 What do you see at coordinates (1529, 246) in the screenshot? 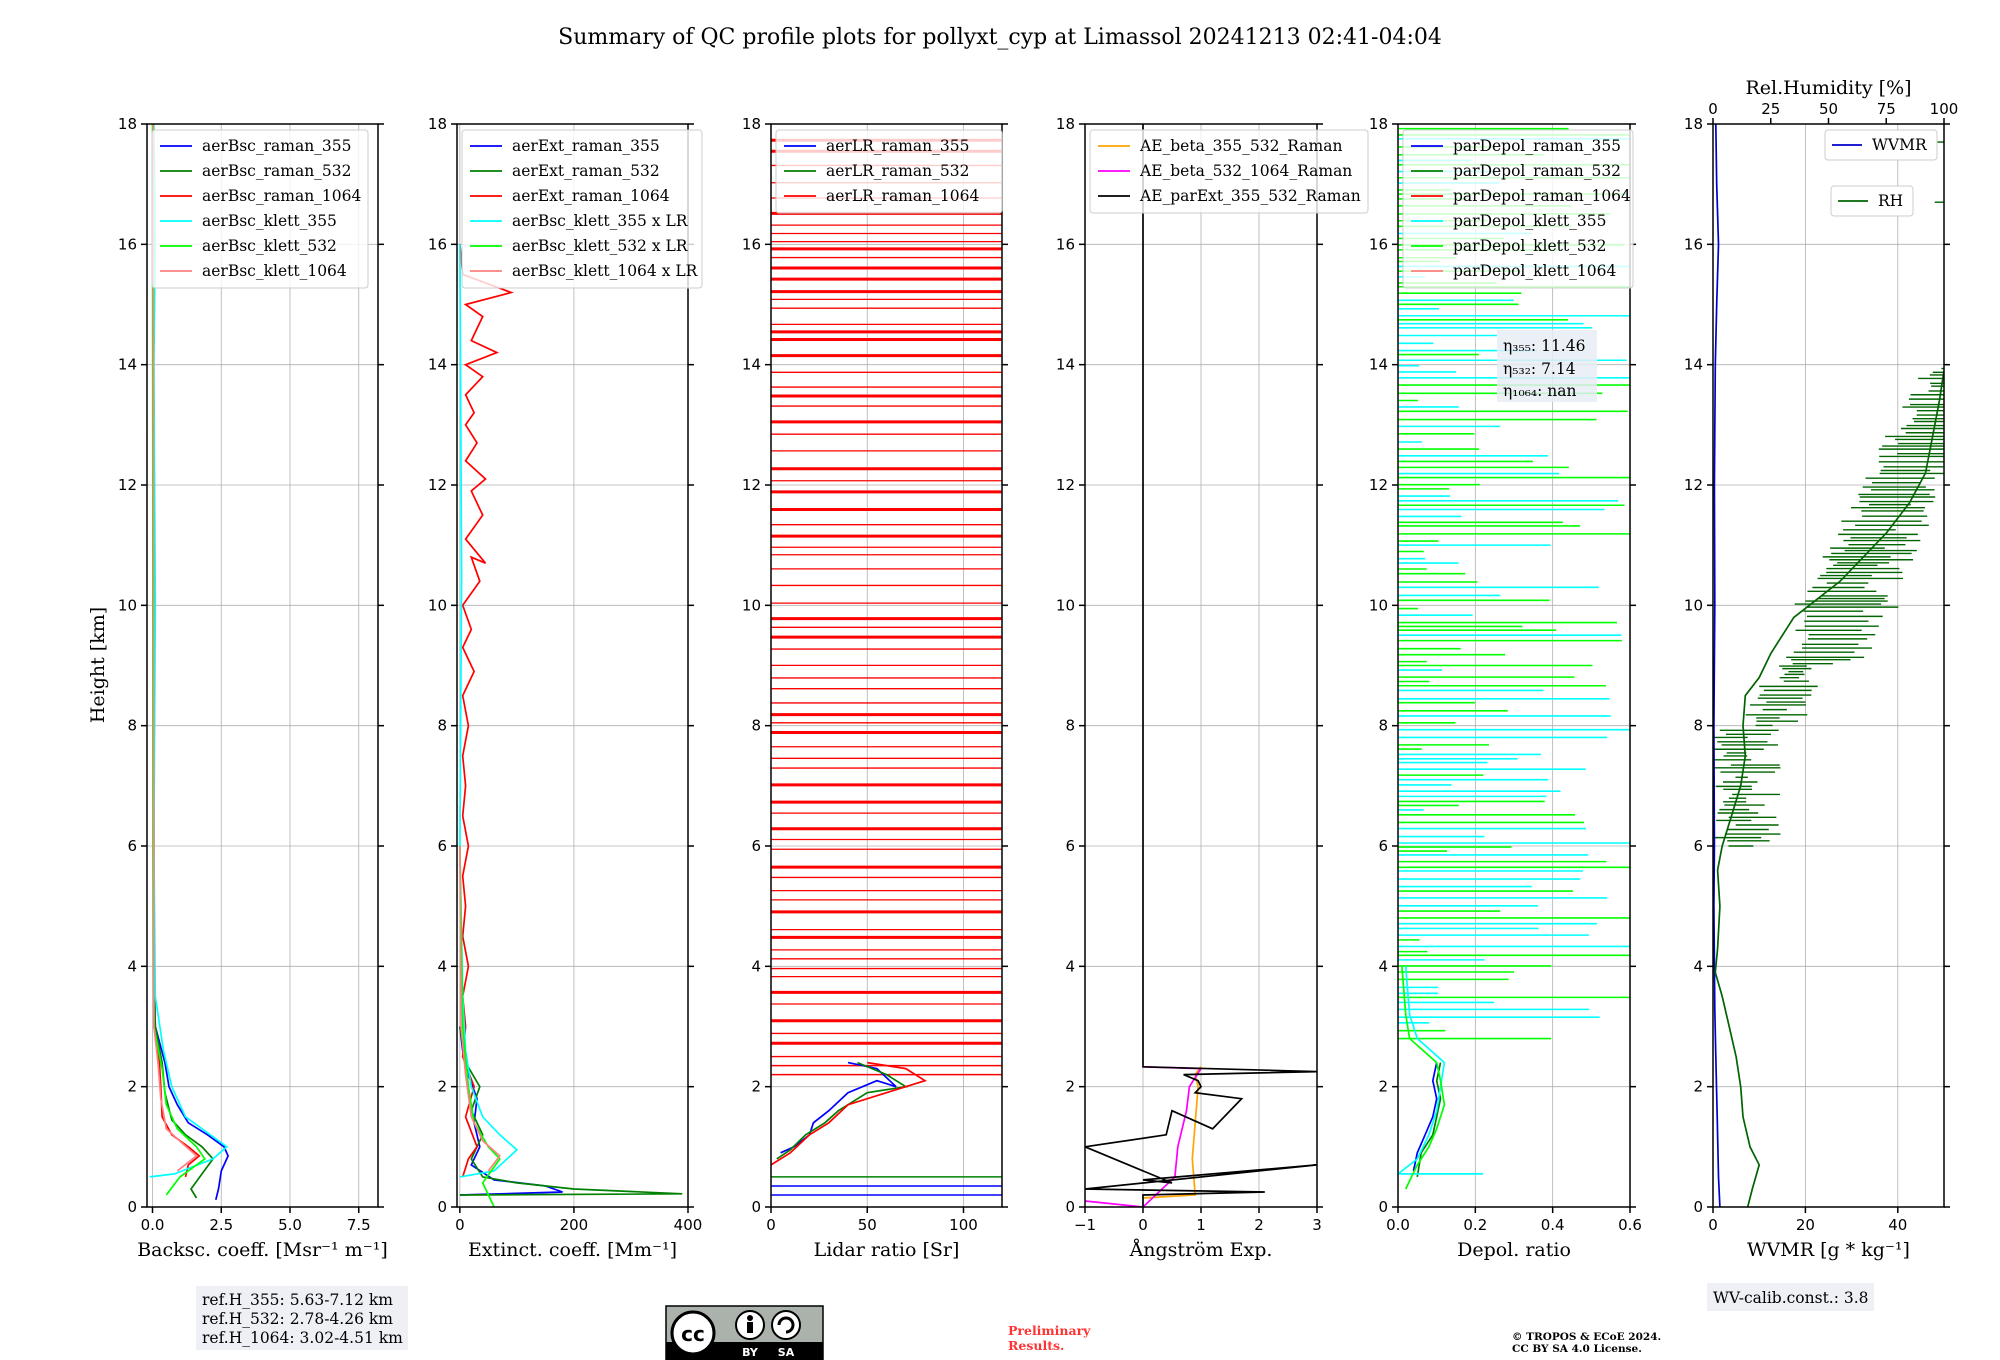
I see `legend-label: parDepol_klett_532` at bounding box center [1529, 246].